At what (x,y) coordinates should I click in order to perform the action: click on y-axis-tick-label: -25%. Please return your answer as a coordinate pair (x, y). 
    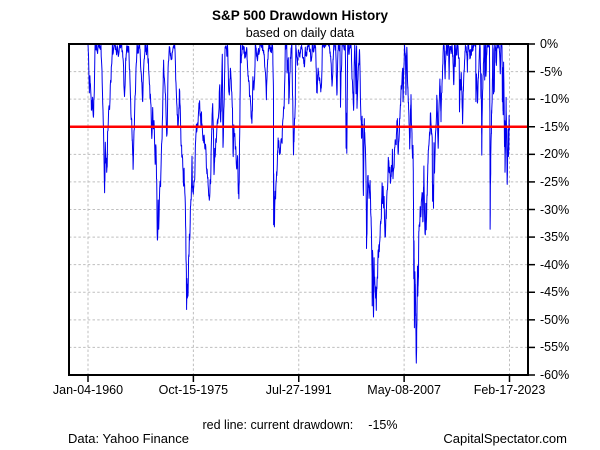
    Looking at the image, I should click on (555, 181).